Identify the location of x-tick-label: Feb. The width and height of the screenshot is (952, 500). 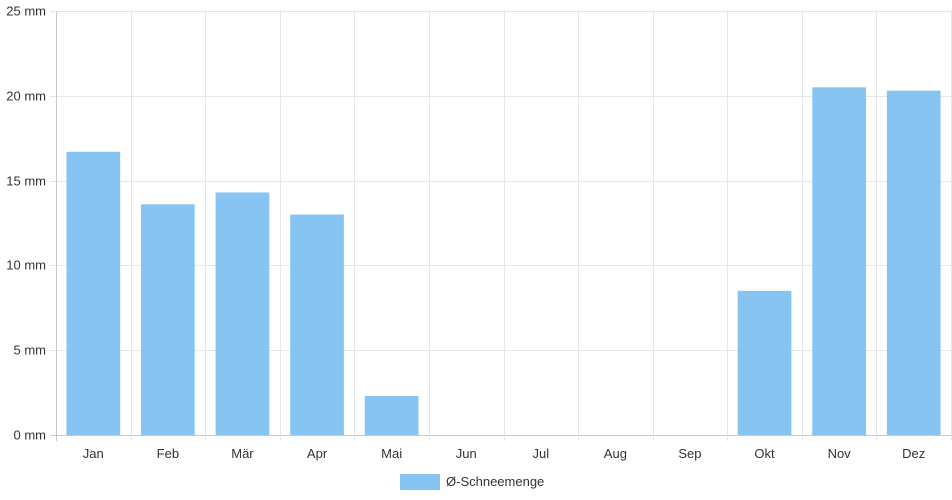
(168, 453).